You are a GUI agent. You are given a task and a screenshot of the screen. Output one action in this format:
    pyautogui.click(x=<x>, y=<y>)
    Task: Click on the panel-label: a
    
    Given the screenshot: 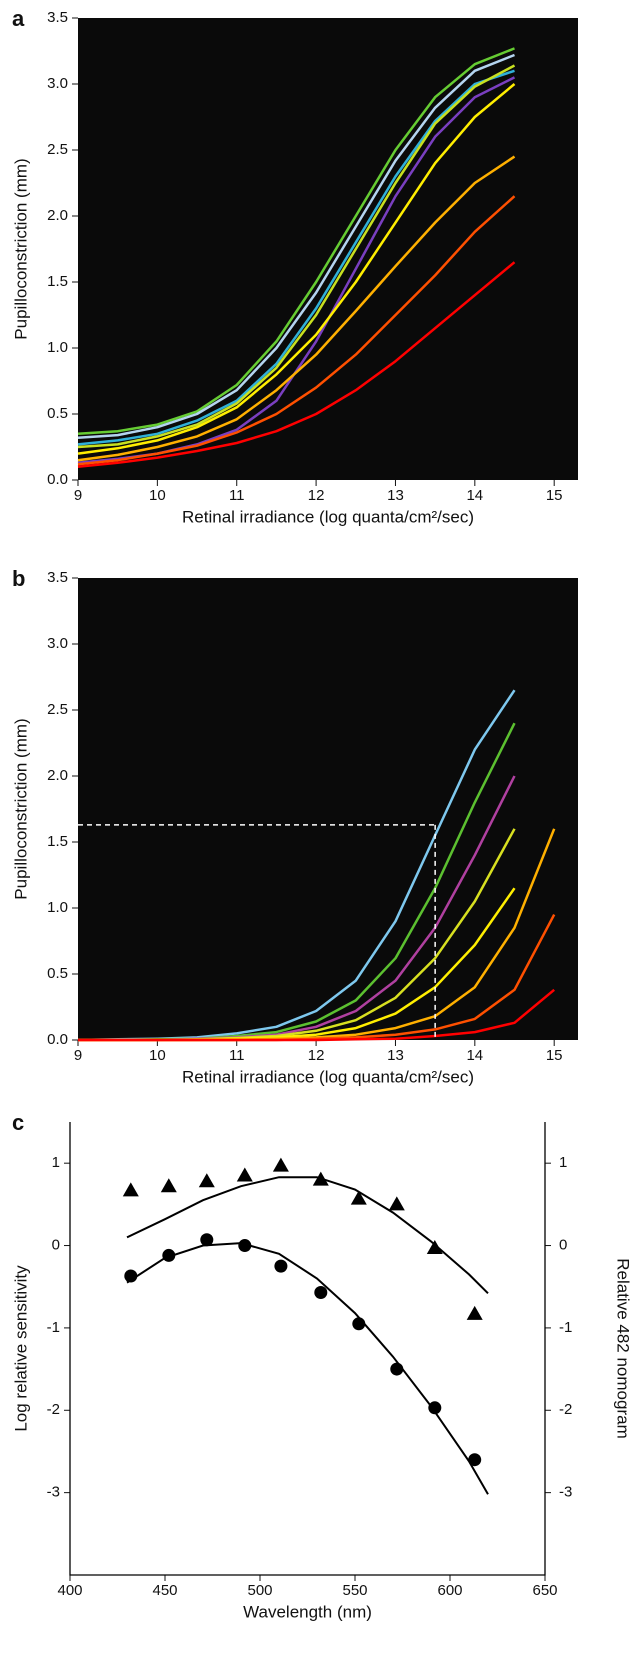 What is the action you would take?
    pyautogui.click(x=18, y=18)
    